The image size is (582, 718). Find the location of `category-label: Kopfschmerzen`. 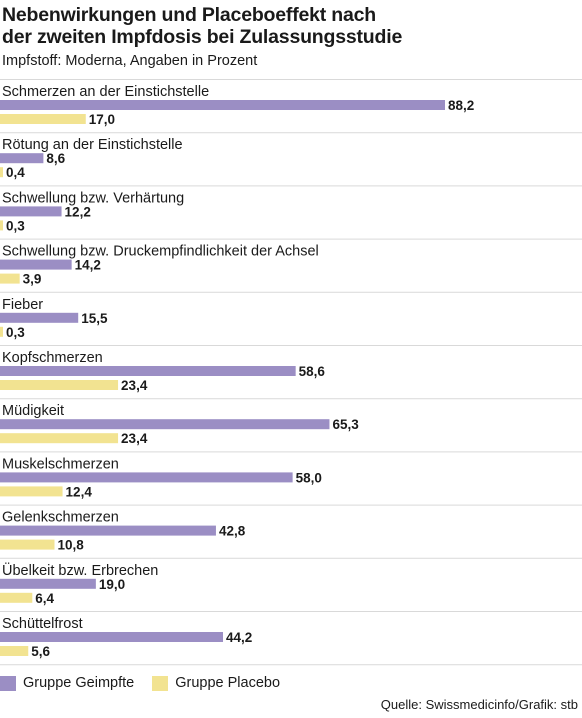

category-label: Kopfschmerzen is located at coordinates (52, 358).